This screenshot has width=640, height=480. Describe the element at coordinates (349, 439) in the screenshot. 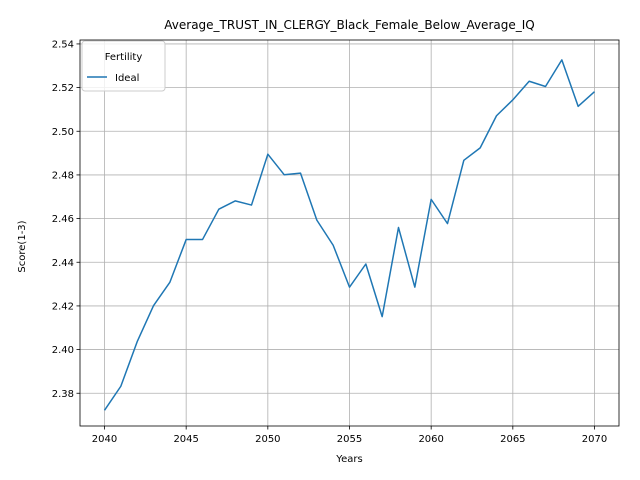

I see `x-tick-label: 2055` at that location.